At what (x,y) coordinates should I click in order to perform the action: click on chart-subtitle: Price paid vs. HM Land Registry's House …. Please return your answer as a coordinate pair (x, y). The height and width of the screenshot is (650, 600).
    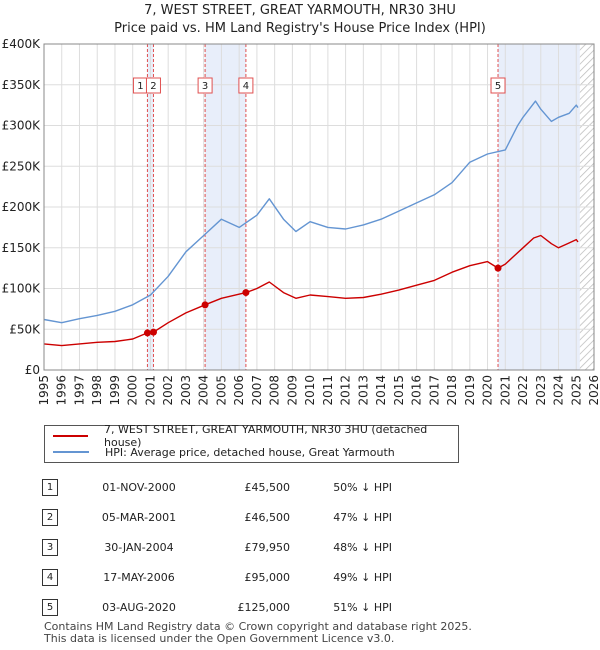
    Looking at the image, I should click on (300, 28).